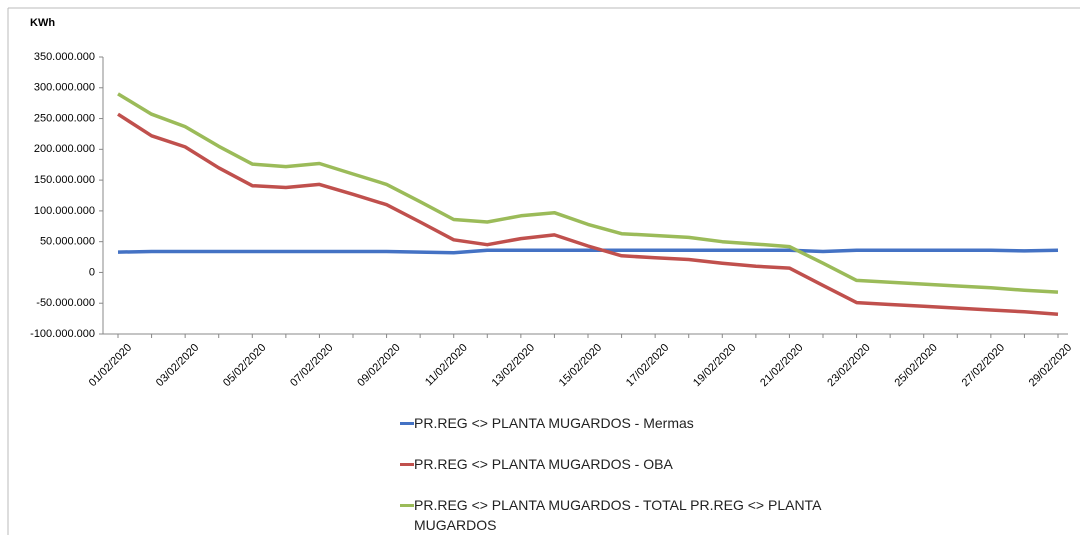 The width and height of the screenshot is (1088, 535). I want to click on x-tick-label: 11/02/2020, so click(446, 365).